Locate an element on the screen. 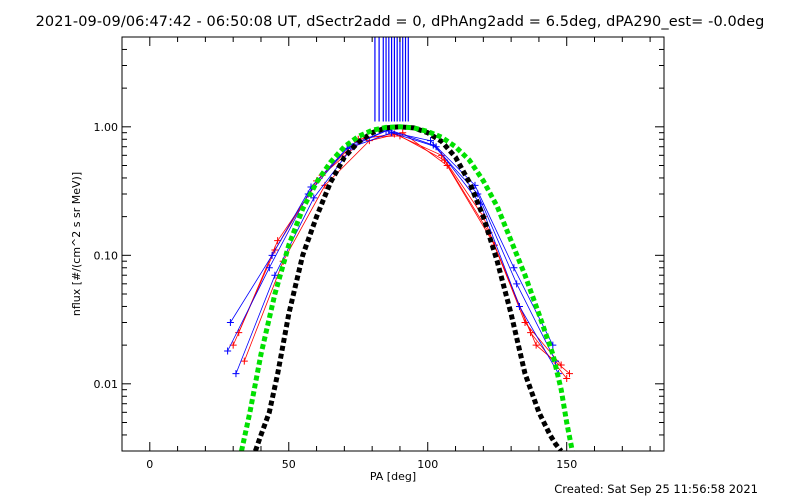 The height and width of the screenshot is (500, 800). y-tick-label: 0.01 is located at coordinates (106, 384).